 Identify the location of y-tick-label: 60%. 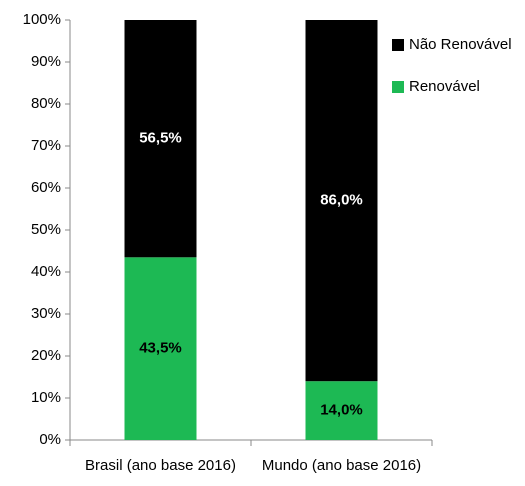
(46, 187).